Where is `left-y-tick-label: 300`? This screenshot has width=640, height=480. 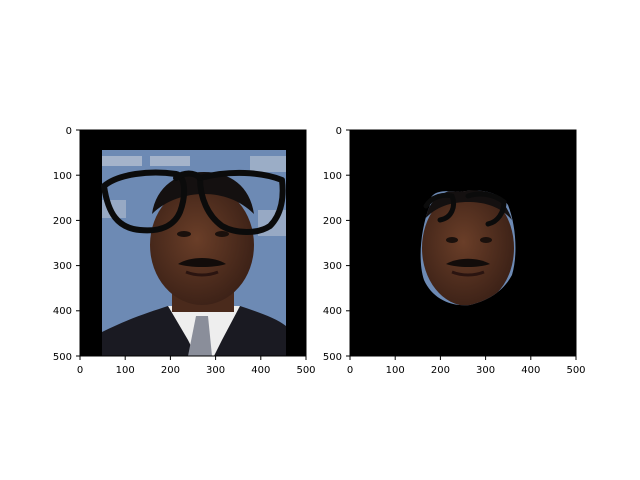 left-y-tick-label: 300 is located at coordinates (62, 266).